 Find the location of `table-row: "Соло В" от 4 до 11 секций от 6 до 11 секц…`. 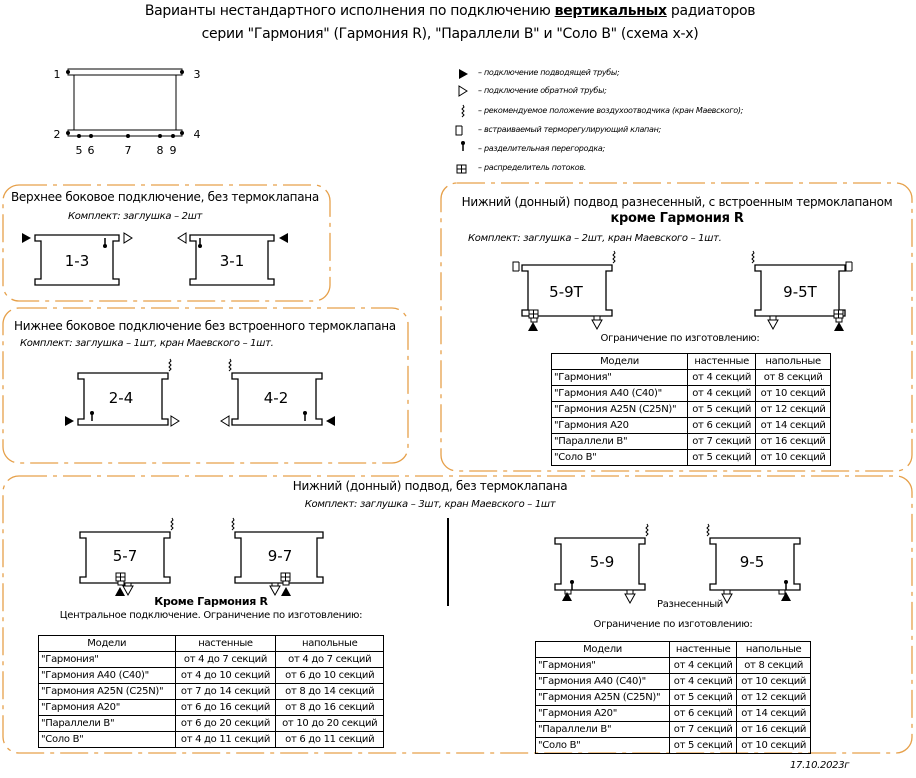

table-row: "Соло В" от 4 до 11 секций от 6 до 11 секц… is located at coordinates (211, 739).